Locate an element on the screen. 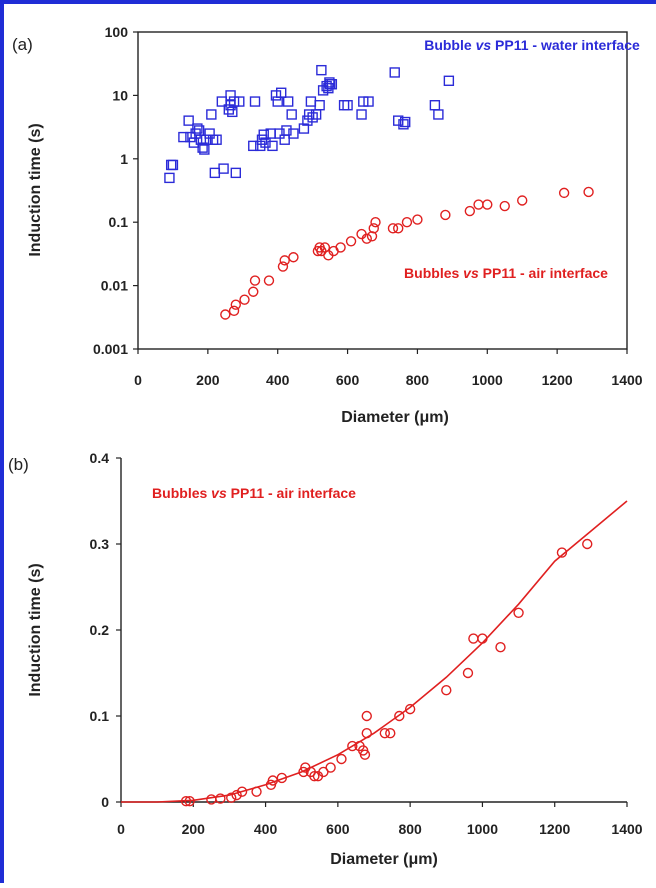  series-circle-markers is located at coordinates (407, 253).